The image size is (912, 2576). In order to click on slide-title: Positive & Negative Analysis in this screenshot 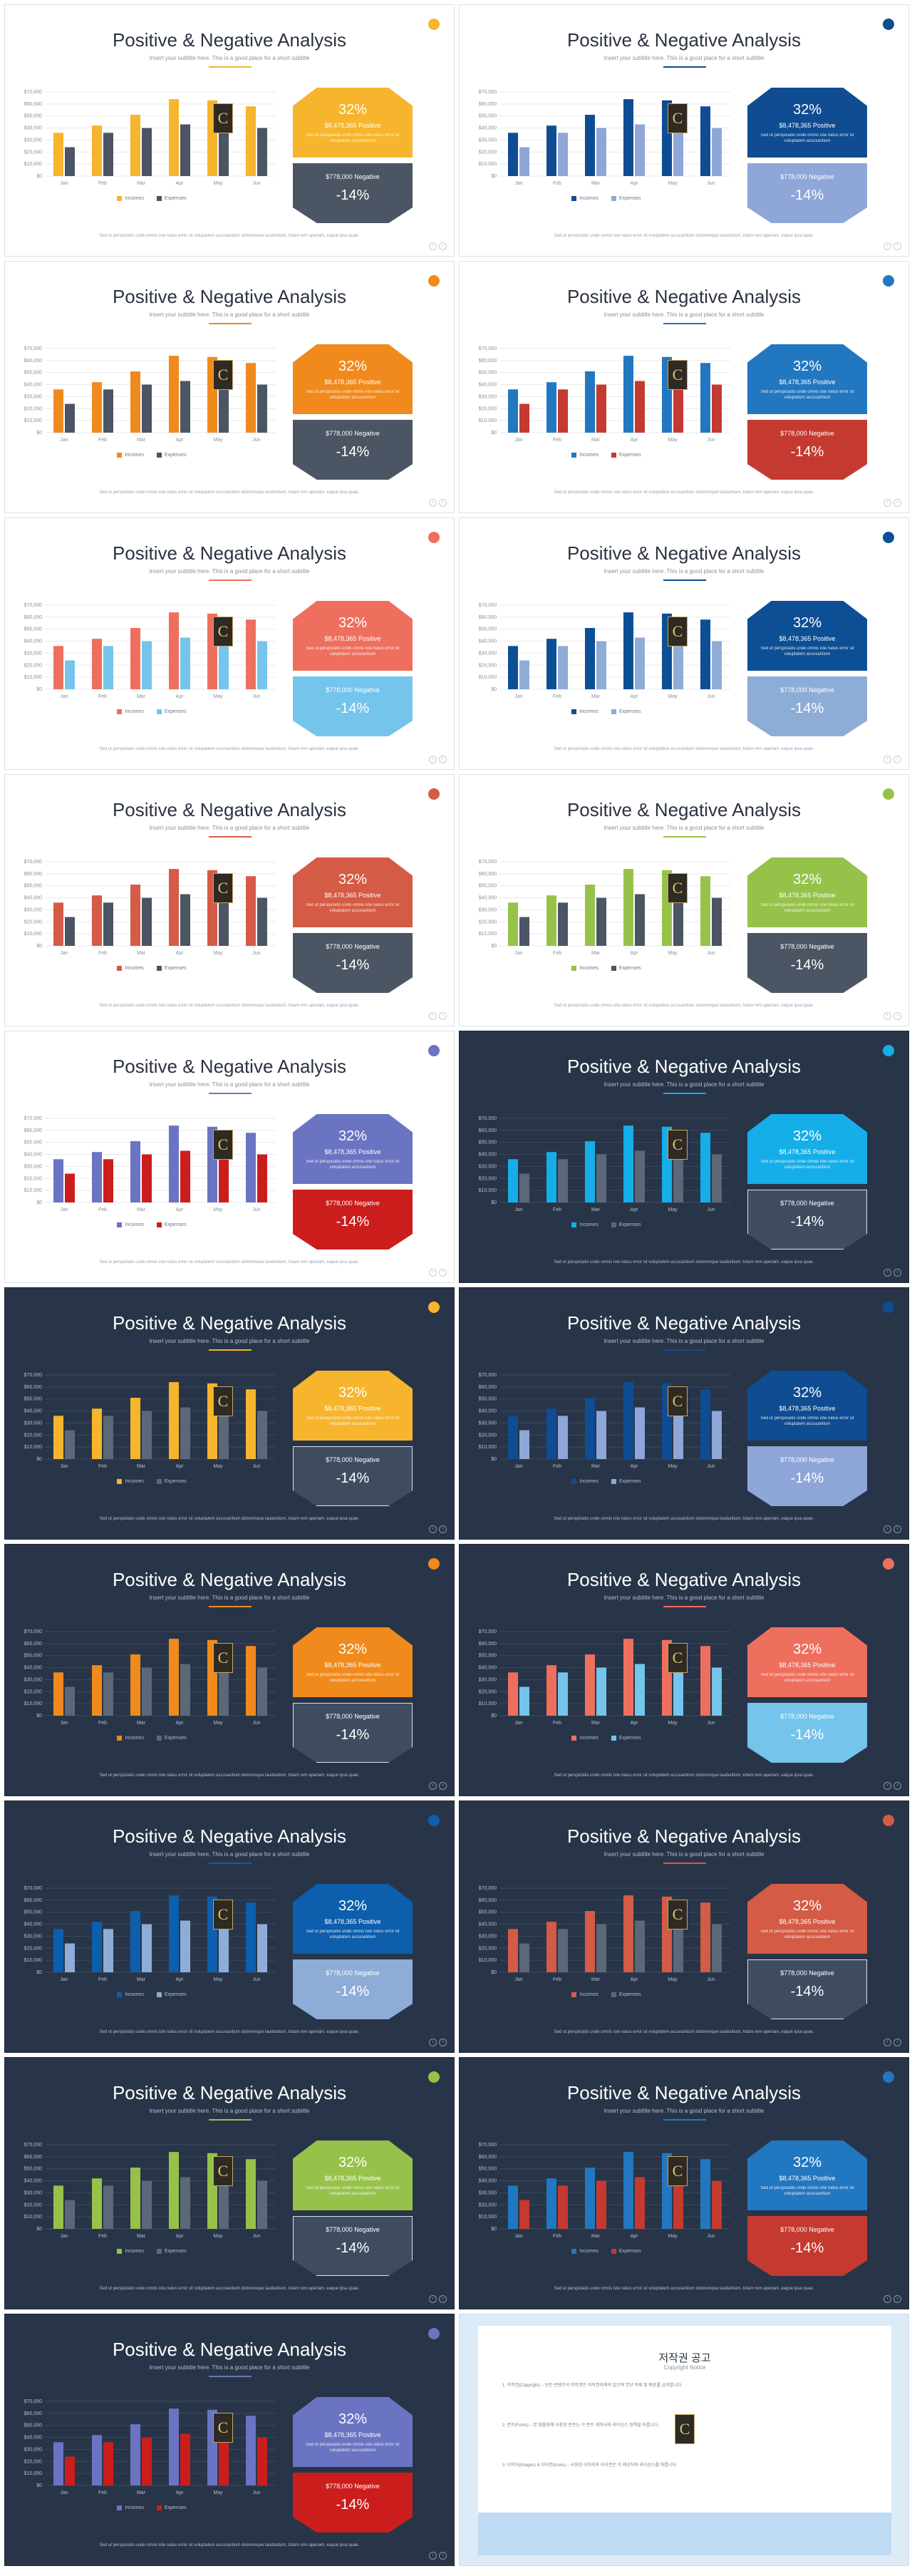, I will do `click(229, 1066)`.